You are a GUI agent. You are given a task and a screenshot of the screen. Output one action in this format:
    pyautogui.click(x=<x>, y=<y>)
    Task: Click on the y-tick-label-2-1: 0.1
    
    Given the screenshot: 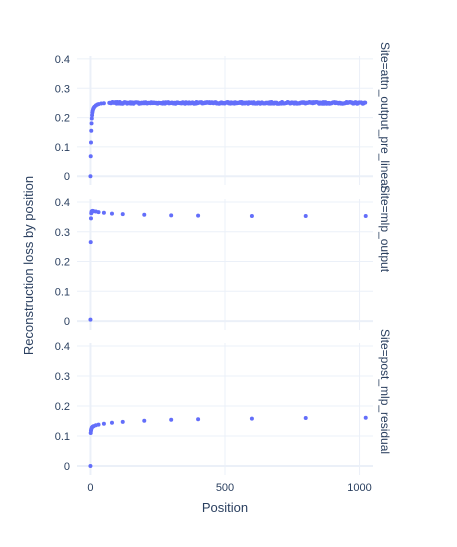 What is the action you would take?
    pyautogui.click(x=62, y=292)
    